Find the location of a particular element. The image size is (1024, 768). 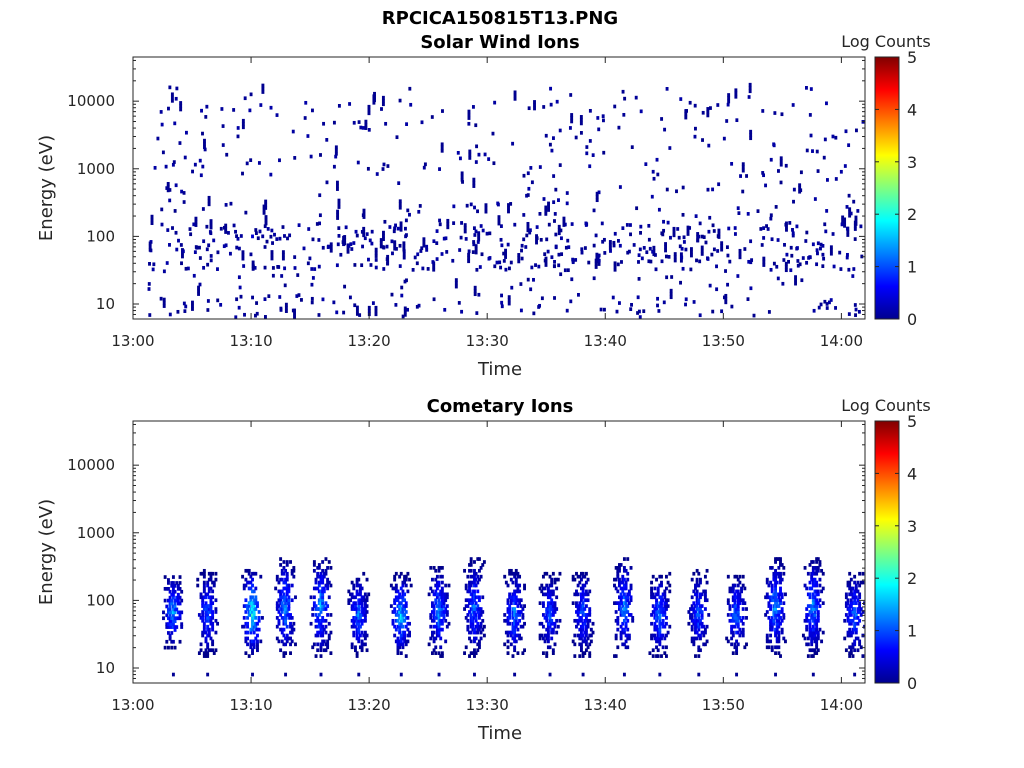

panel-title: Cometary Ions is located at coordinates (500, 406).